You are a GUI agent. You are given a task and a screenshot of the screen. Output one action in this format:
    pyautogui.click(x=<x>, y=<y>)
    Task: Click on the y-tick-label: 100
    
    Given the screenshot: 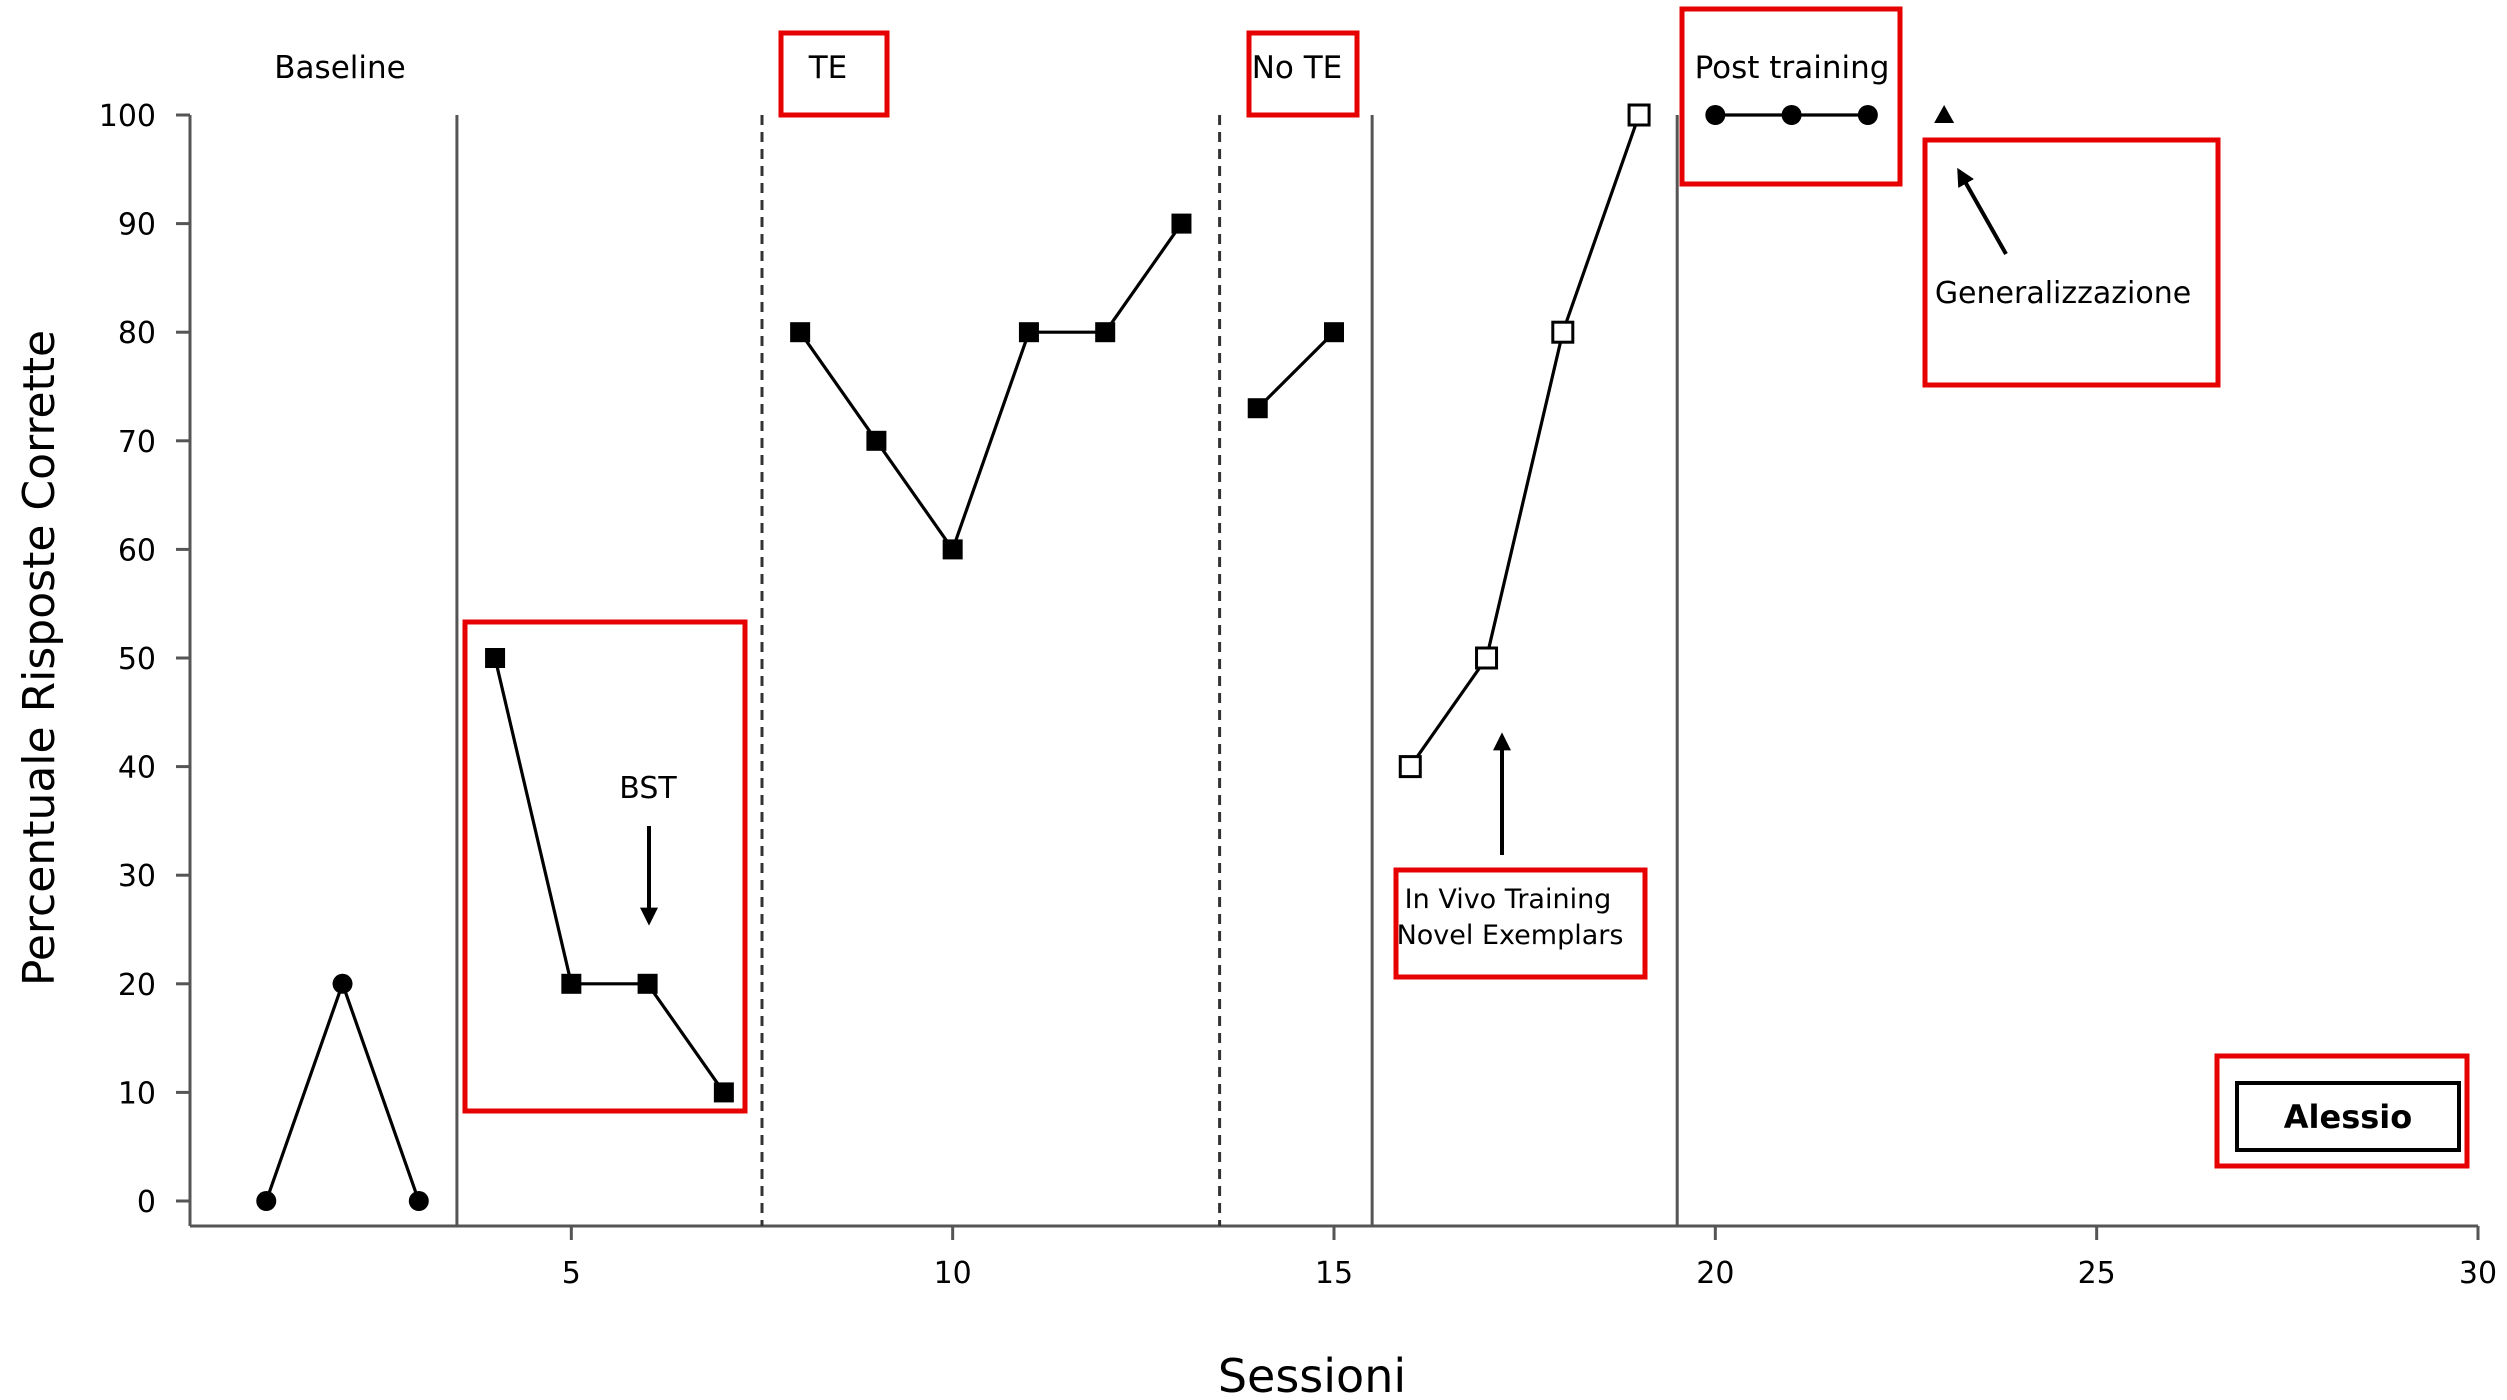 What is the action you would take?
    pyautogui.click(x=127, y=116)
    